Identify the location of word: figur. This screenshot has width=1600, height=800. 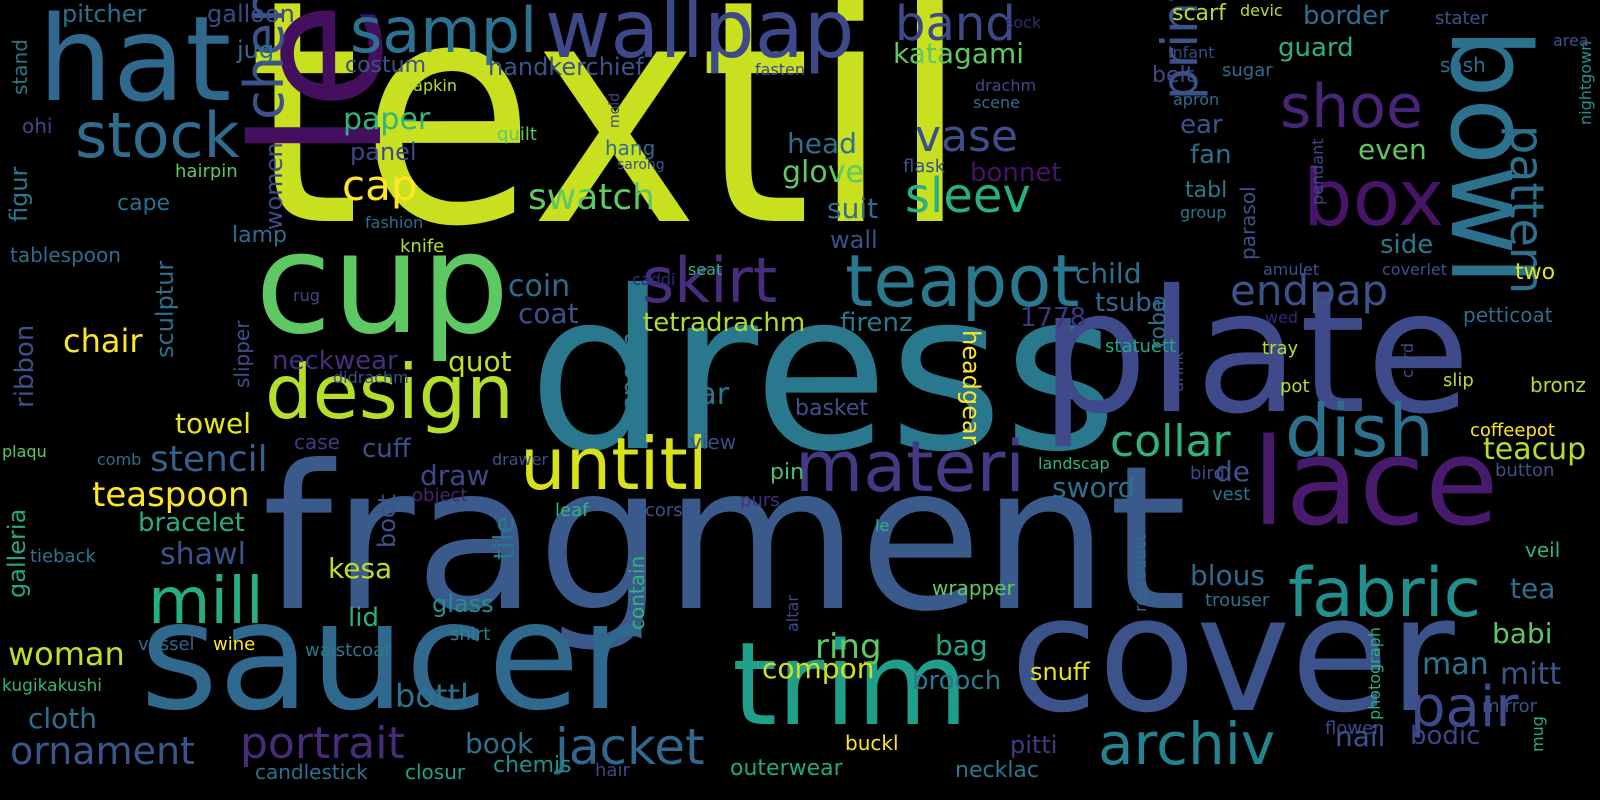
(19, 194).